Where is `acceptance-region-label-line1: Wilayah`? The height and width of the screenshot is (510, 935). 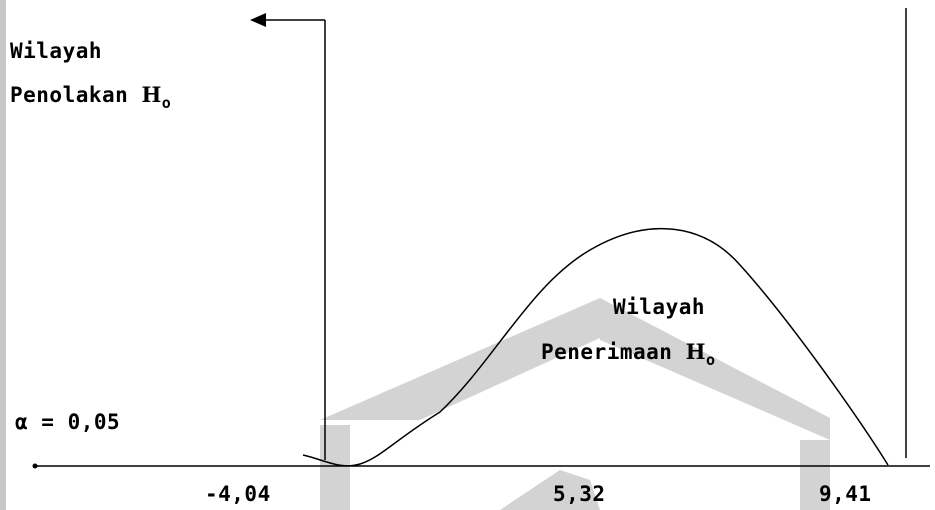 acceptance-region-label-line1: Wilayah is located at coordinates (659, 307).